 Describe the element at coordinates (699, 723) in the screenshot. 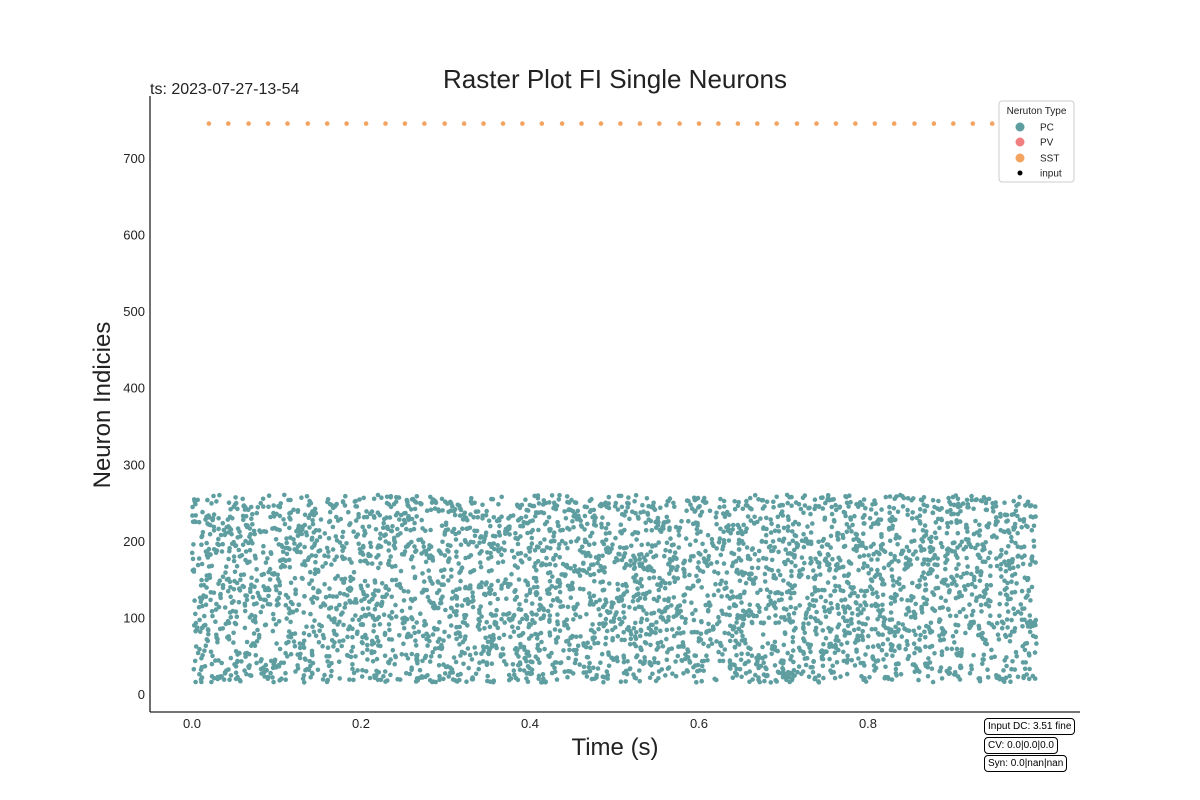

I see `x-tick-label: 0.6` at that location.